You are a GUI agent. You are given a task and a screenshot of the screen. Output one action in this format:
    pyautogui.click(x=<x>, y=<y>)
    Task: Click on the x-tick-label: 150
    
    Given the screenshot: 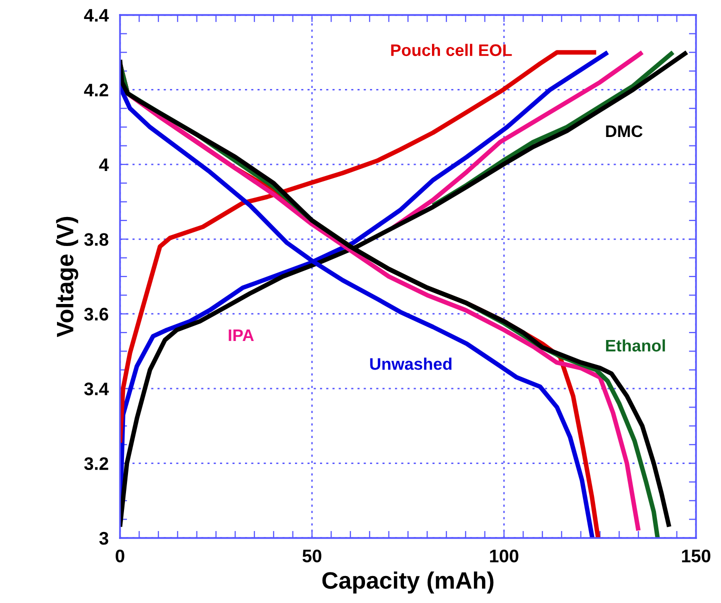 What is the action you would take?
    pyautogui.click(x=696, y=556)
    